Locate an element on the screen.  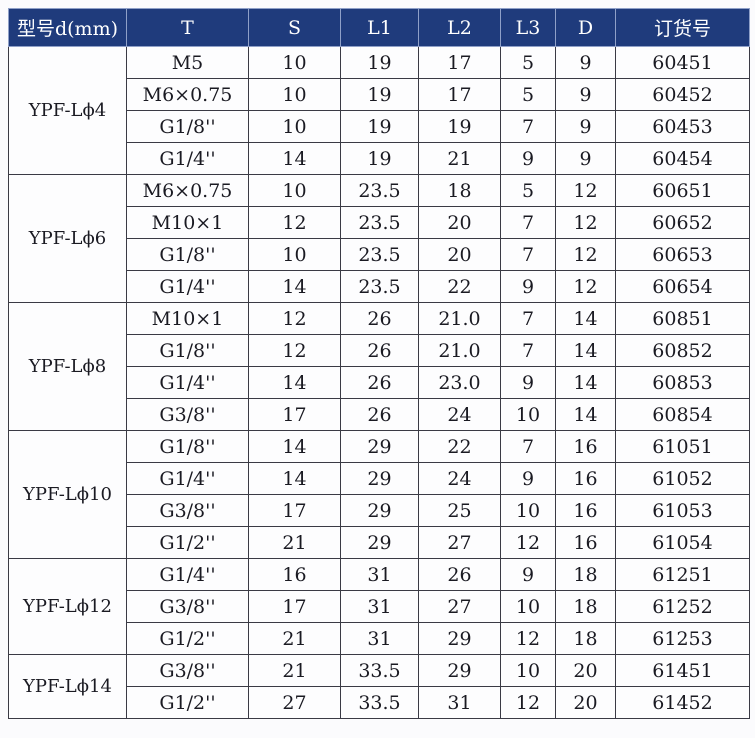
table-row: M10×1 12 23.5 20 7 12 60652 is located at coordinates (379, 222).